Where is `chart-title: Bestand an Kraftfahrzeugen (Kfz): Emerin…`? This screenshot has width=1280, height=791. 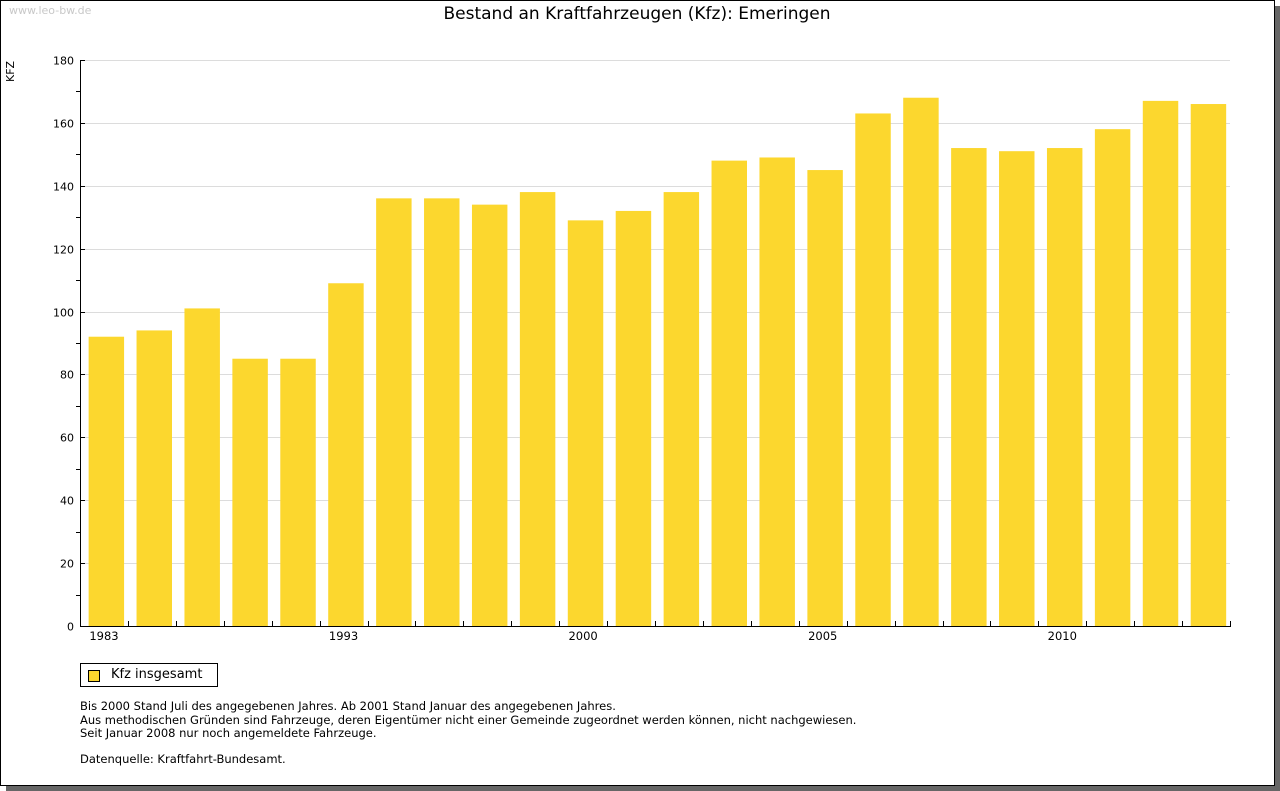
chart-title: Bestand an Kraftfahrzeugen (Kfz): Emerin… is located at coordinates (637, 14).